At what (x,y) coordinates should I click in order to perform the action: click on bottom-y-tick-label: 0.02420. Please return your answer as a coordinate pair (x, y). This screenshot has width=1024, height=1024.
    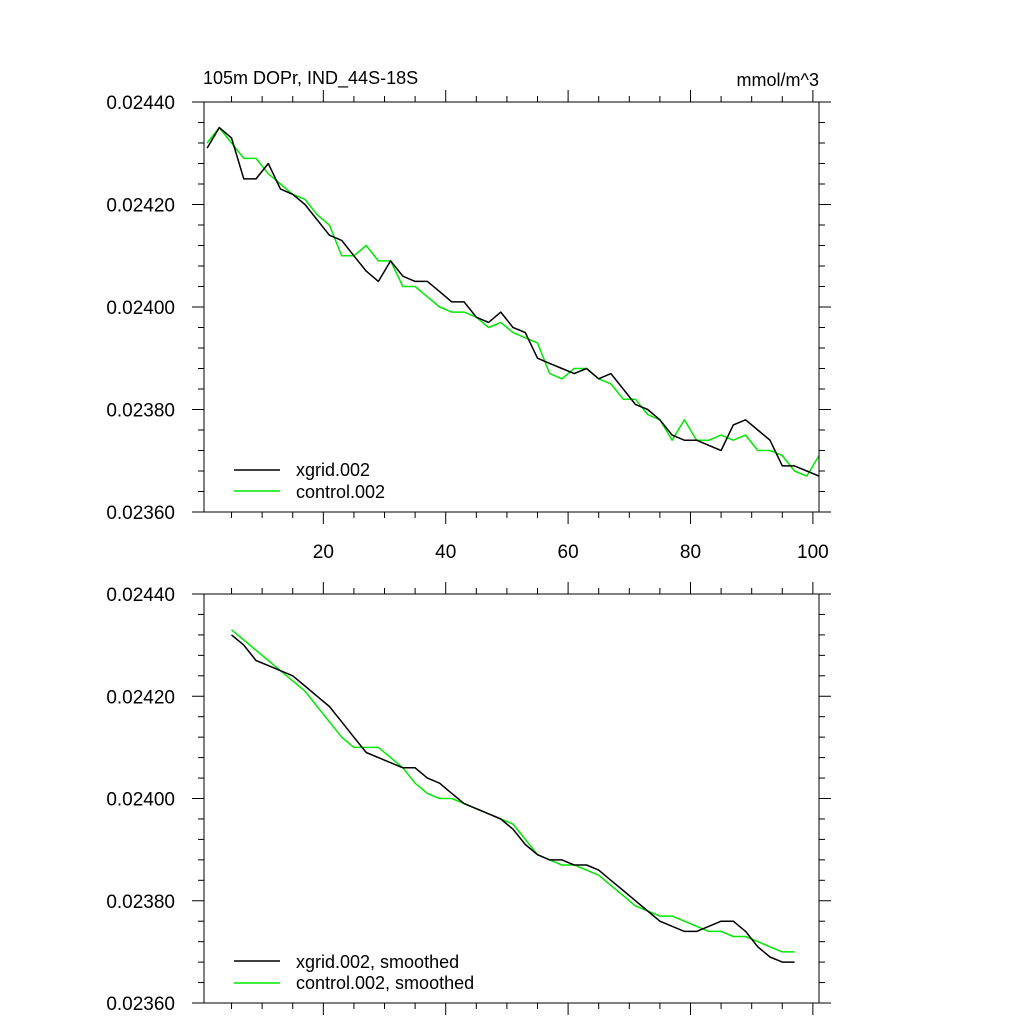
    Looking at the image, I should click on (140, 697).